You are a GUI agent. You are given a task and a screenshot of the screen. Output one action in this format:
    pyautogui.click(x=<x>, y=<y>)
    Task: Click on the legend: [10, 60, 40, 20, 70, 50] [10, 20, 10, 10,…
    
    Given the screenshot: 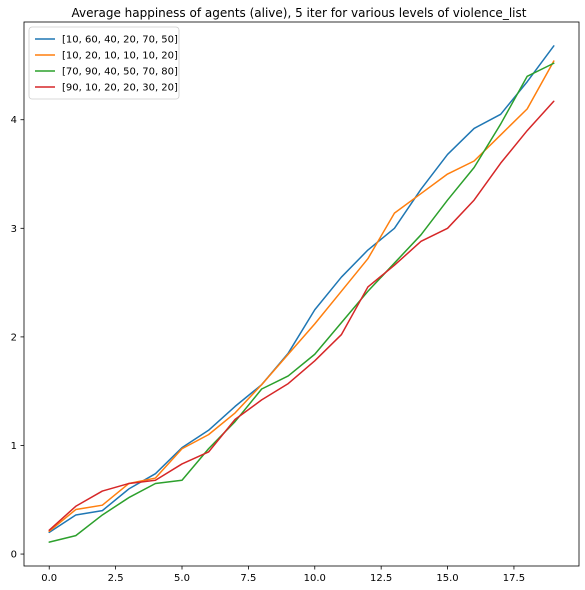 What is the action you would take?
    pyautogui.click(x=104, y=63)
    